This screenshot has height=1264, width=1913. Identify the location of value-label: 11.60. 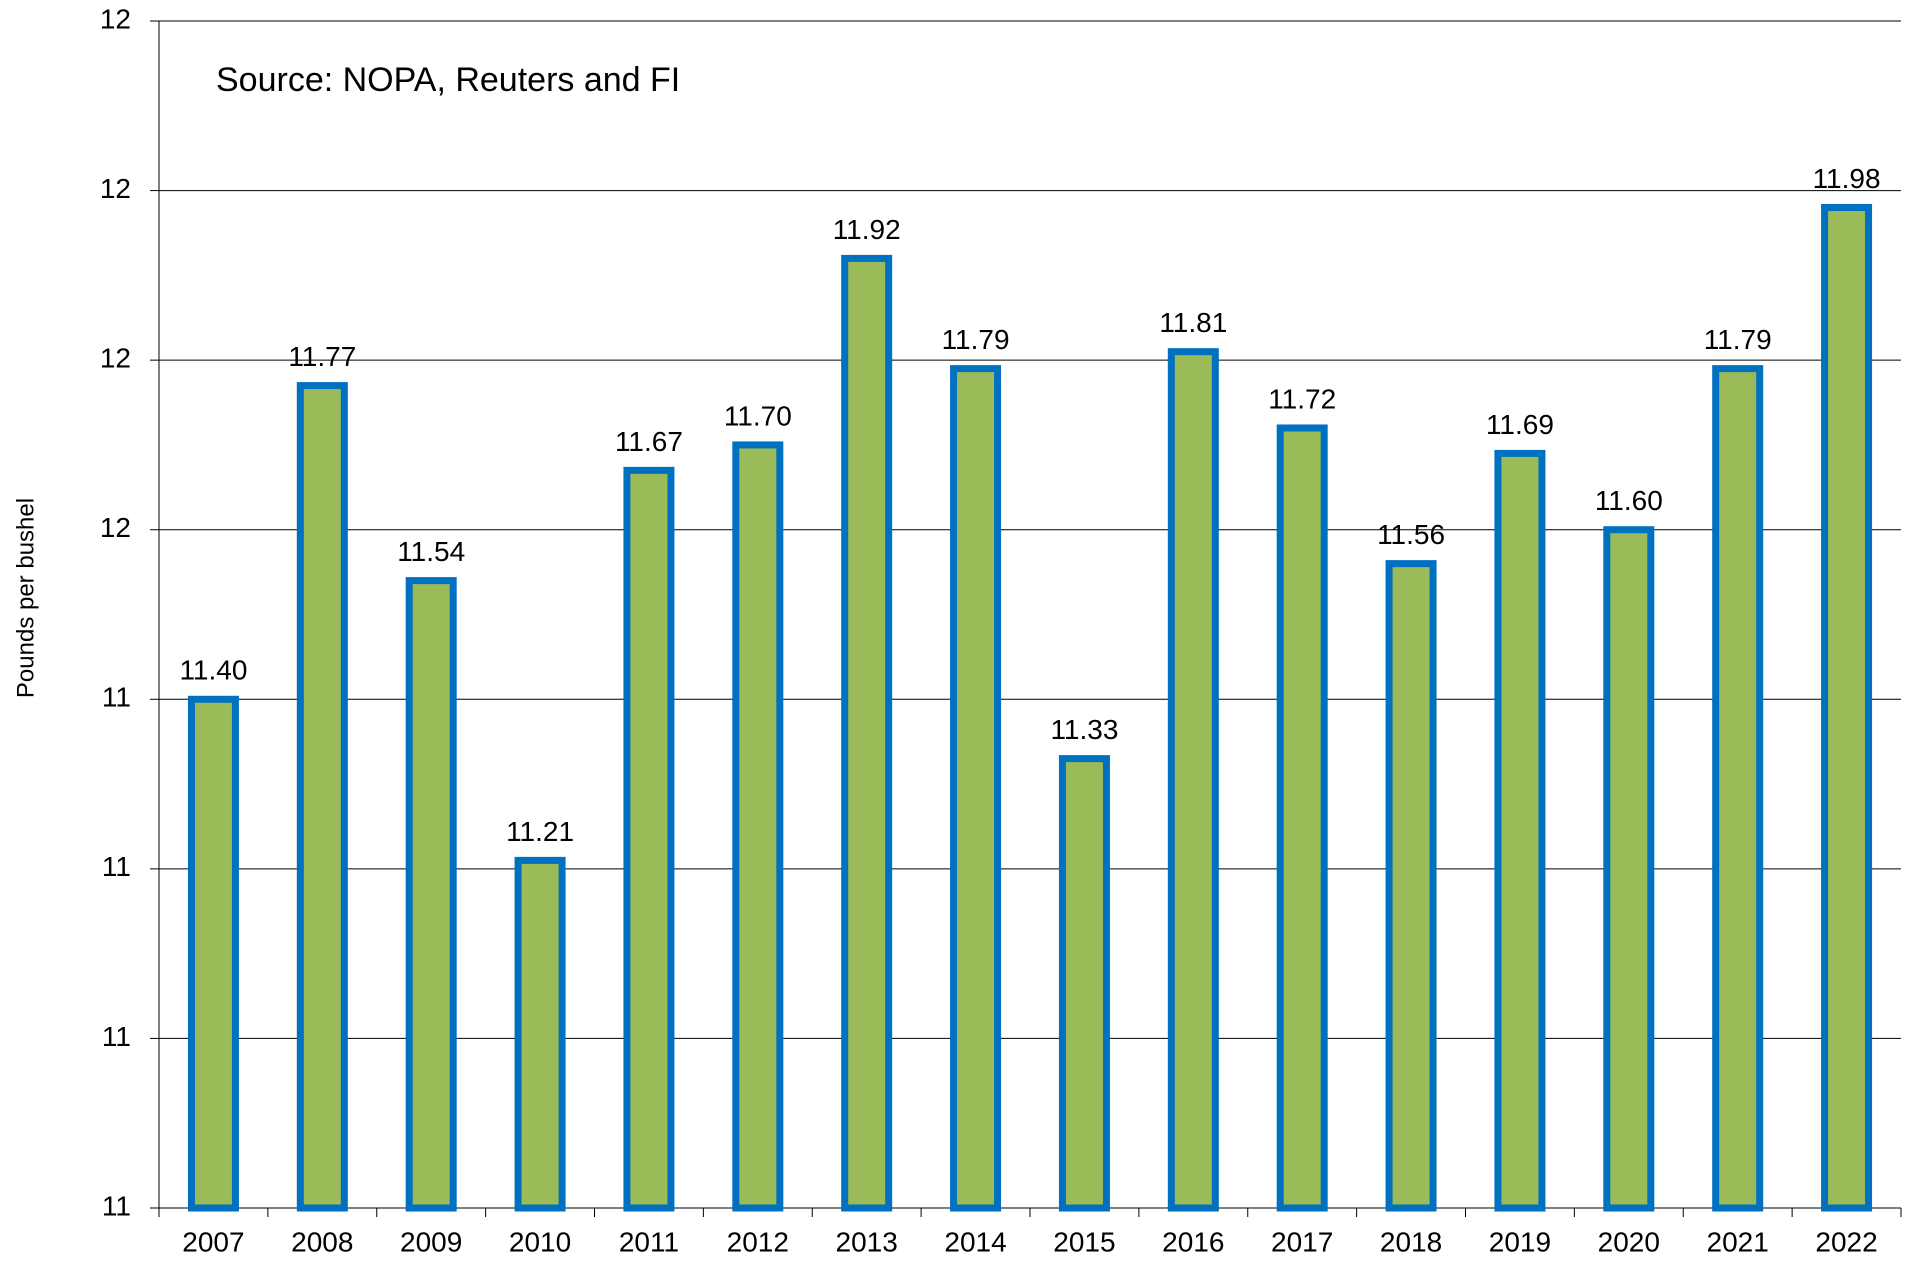
(1629, 500).